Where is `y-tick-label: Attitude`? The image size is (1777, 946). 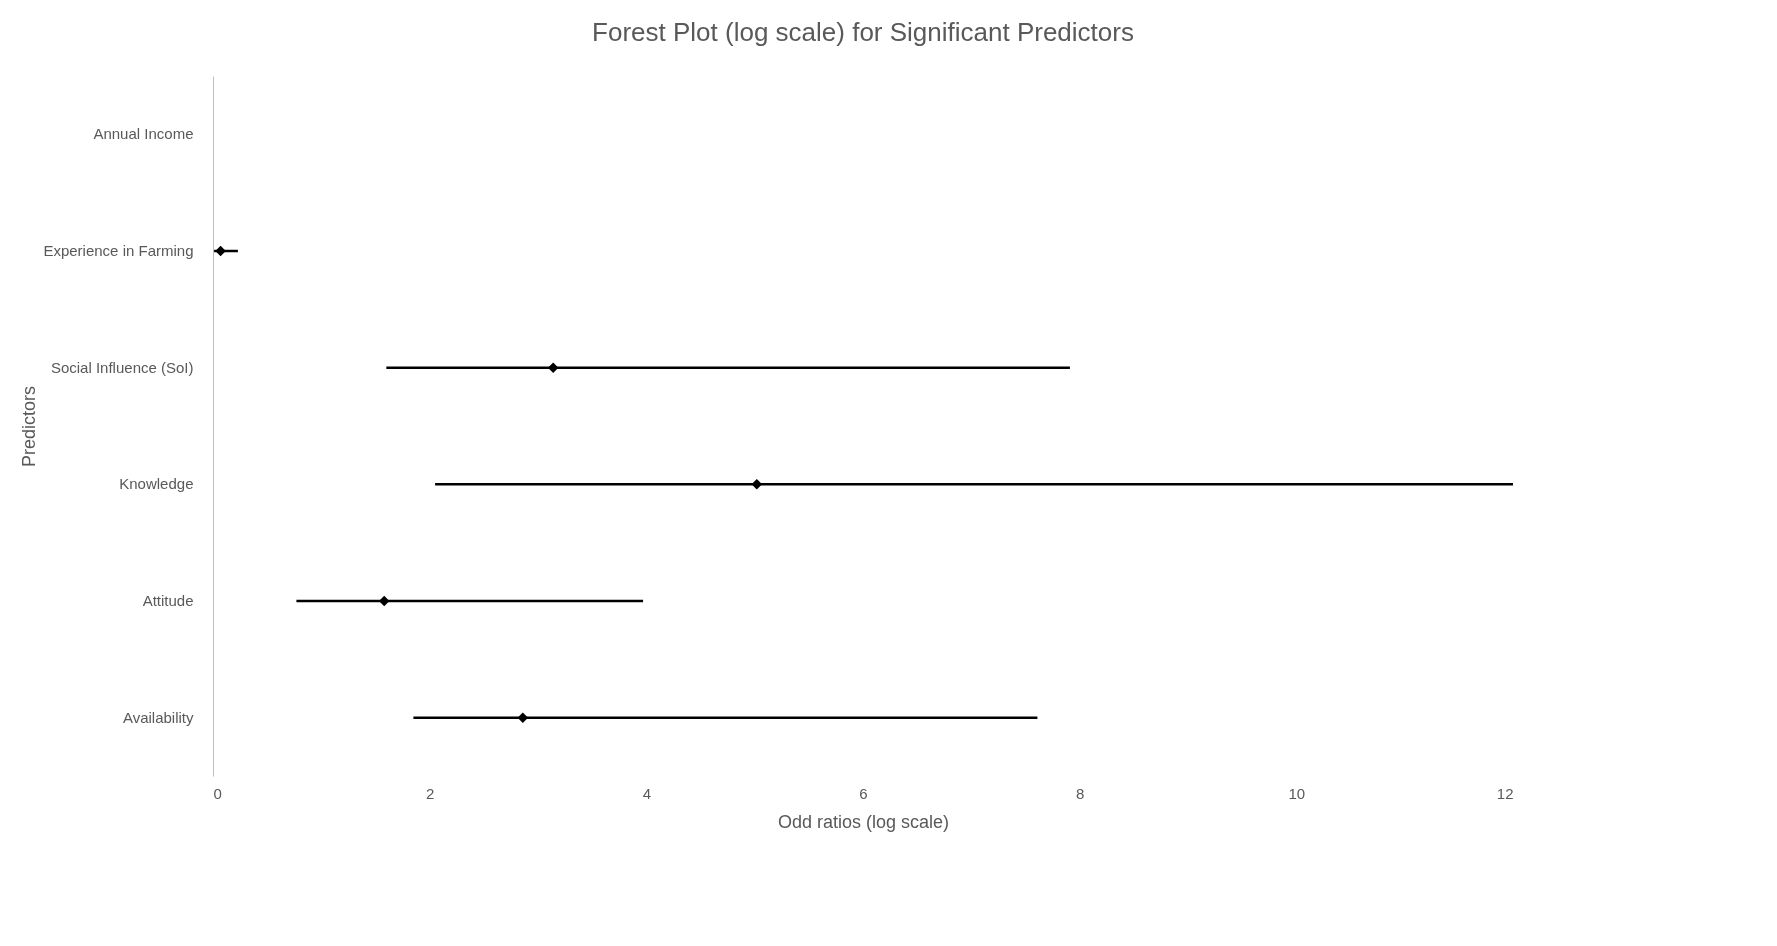 y-tick-label: Attitude is located at coordinates (168, 600).